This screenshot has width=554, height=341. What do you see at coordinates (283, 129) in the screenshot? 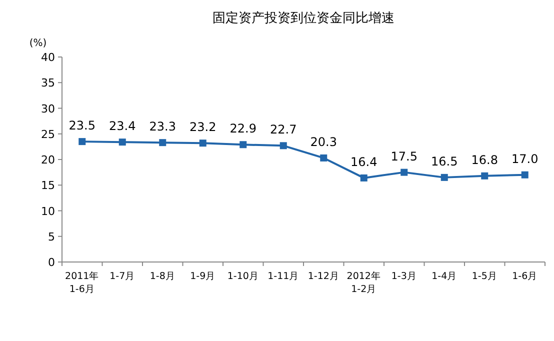
I see `data-label: 22.7` at bounding box center [283, 129].